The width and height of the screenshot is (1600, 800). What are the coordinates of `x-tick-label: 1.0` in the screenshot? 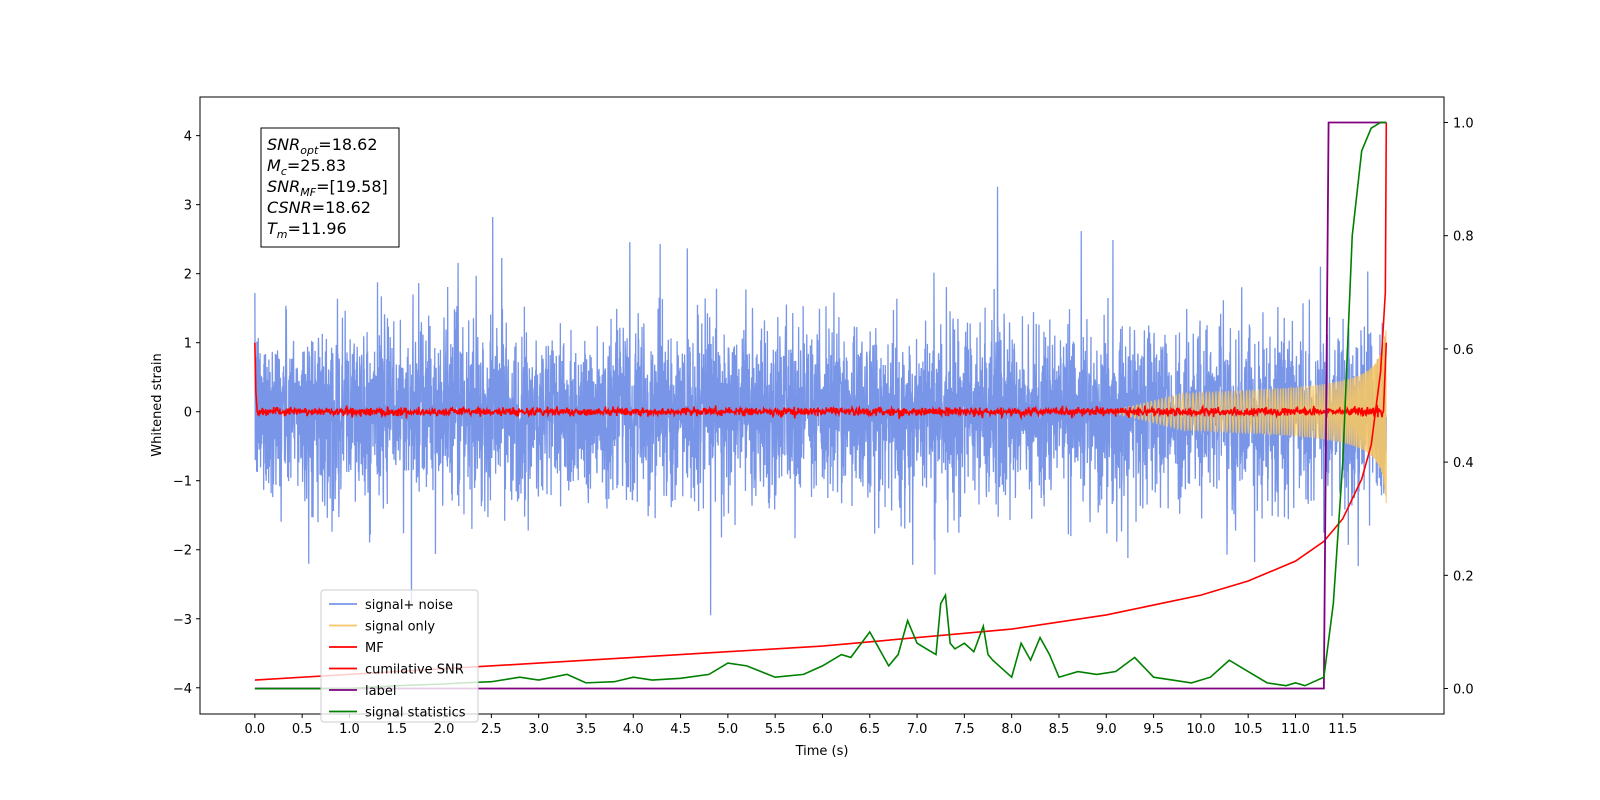 It's located at (349, 729).